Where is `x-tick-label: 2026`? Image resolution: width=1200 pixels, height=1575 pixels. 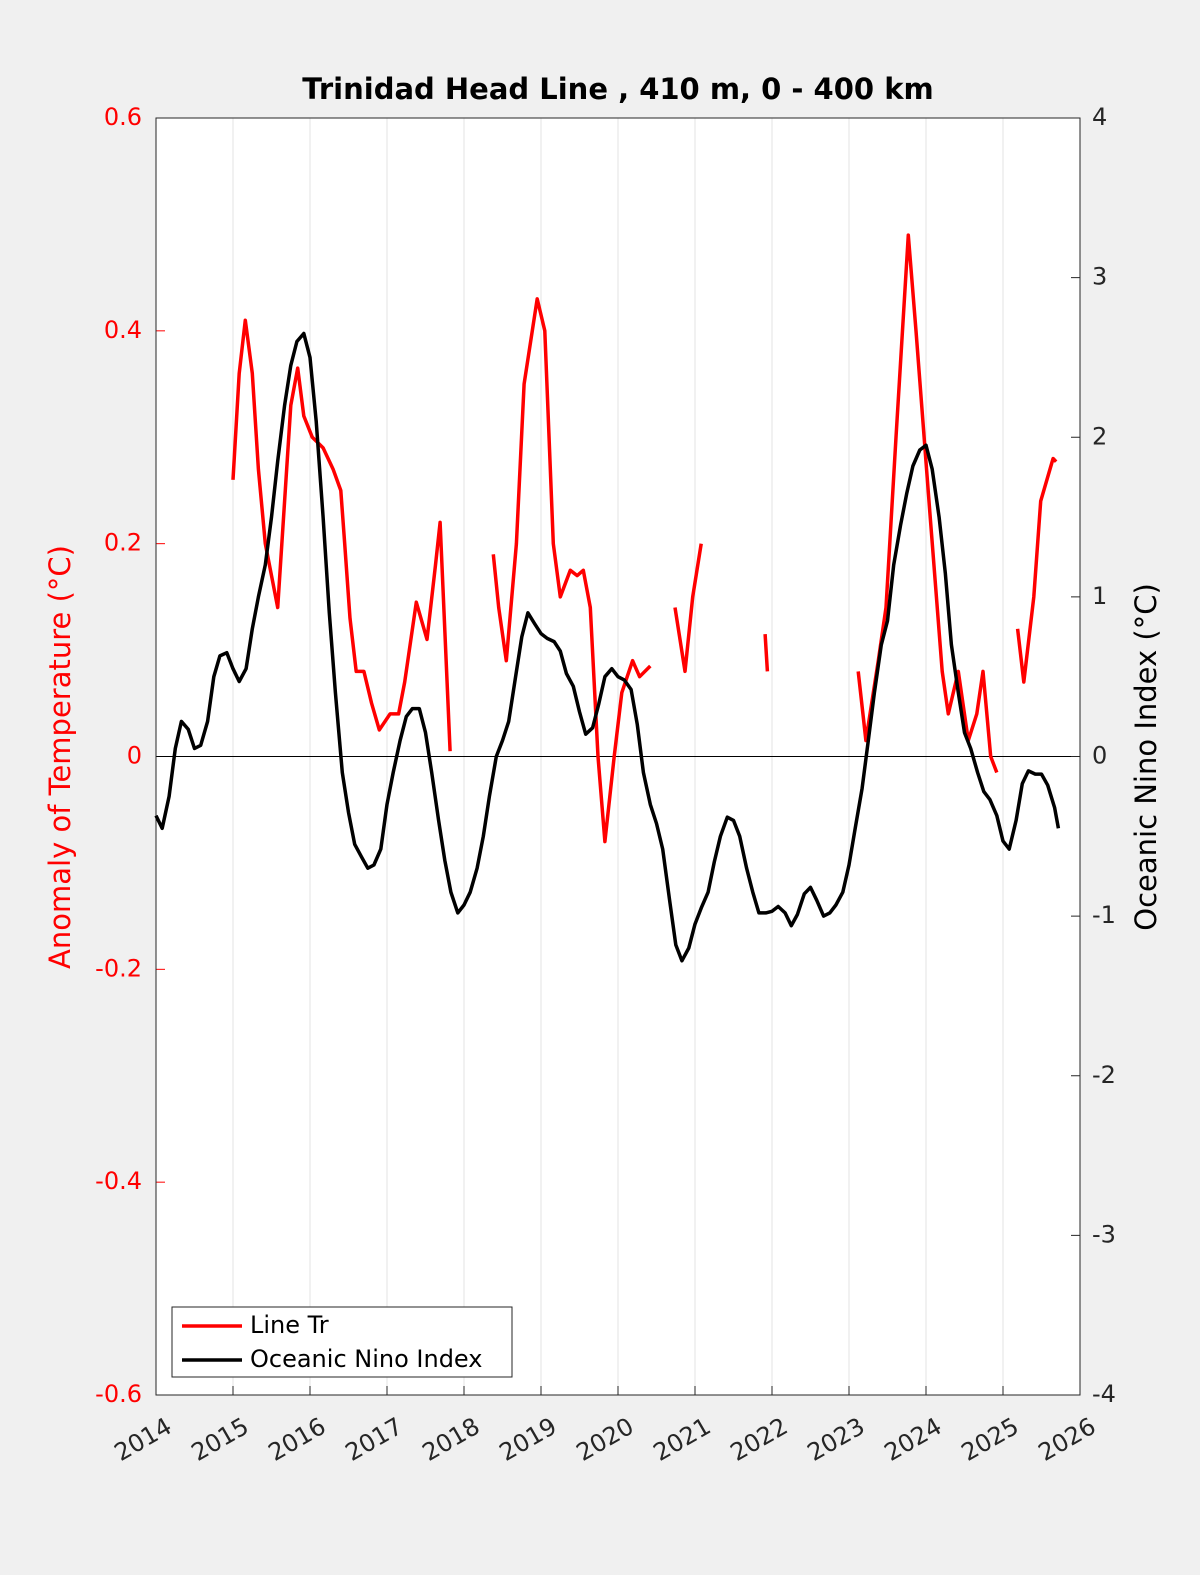
x-tick-label: 2026 is located at coordinates (1067, 1439).